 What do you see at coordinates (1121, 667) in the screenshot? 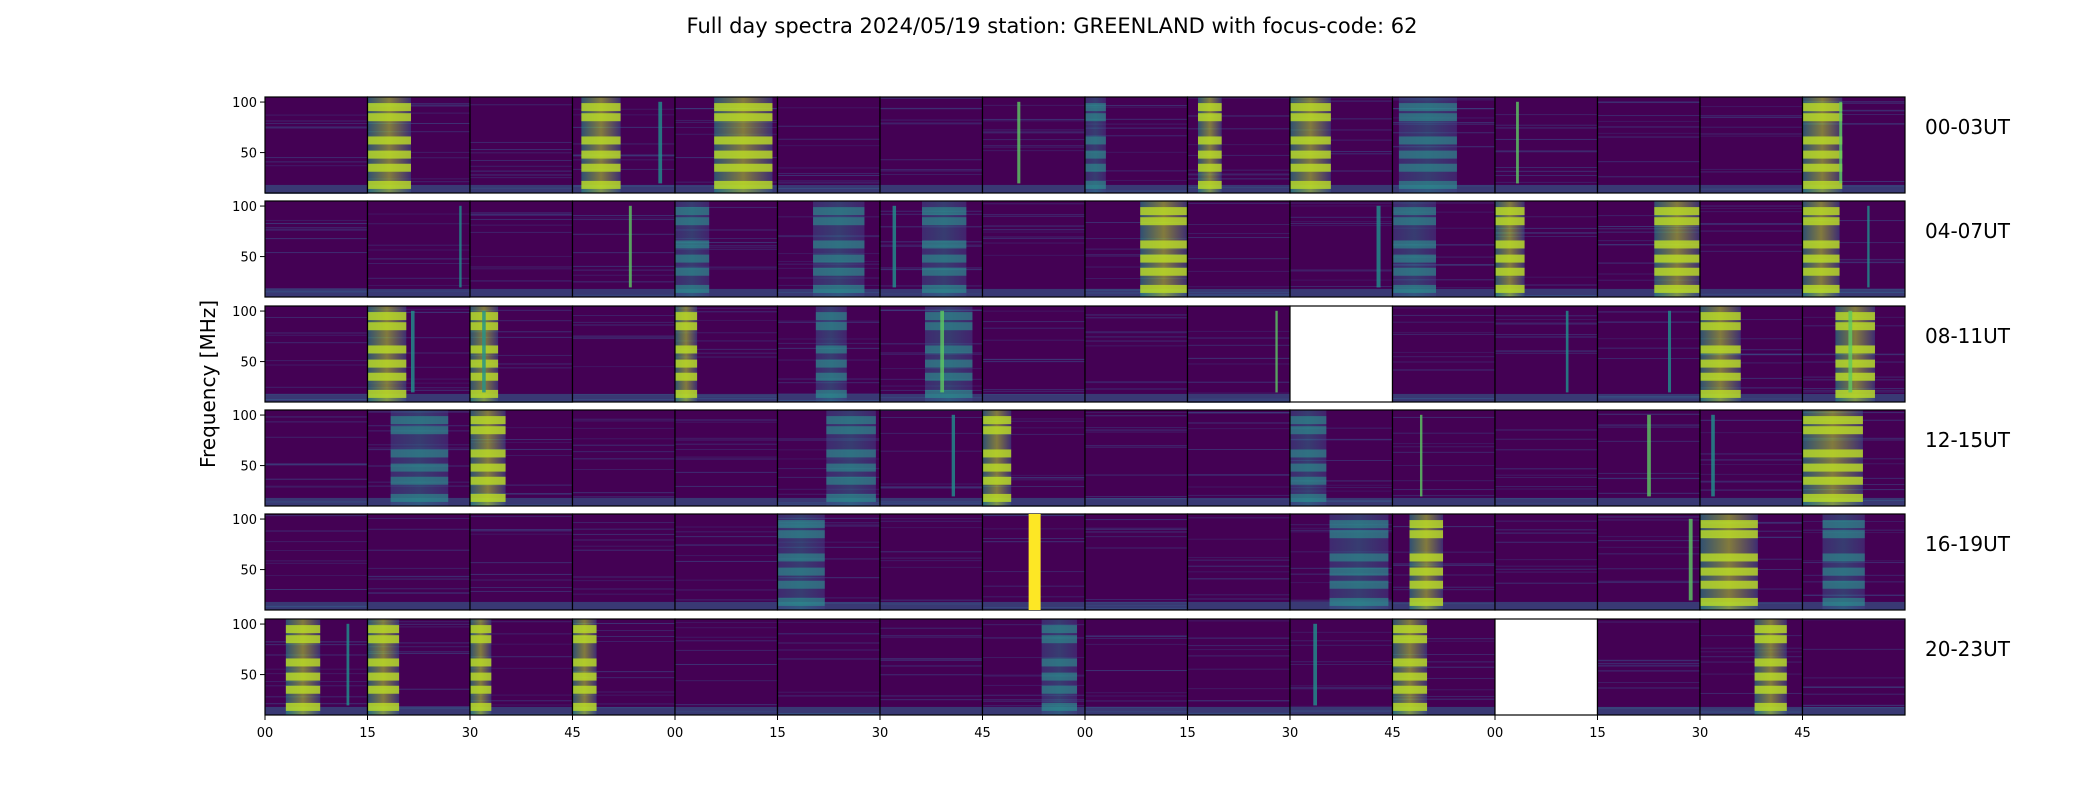
I see `spectra-row: 100 50 20-23UT` at bounding box center [1121, 667].